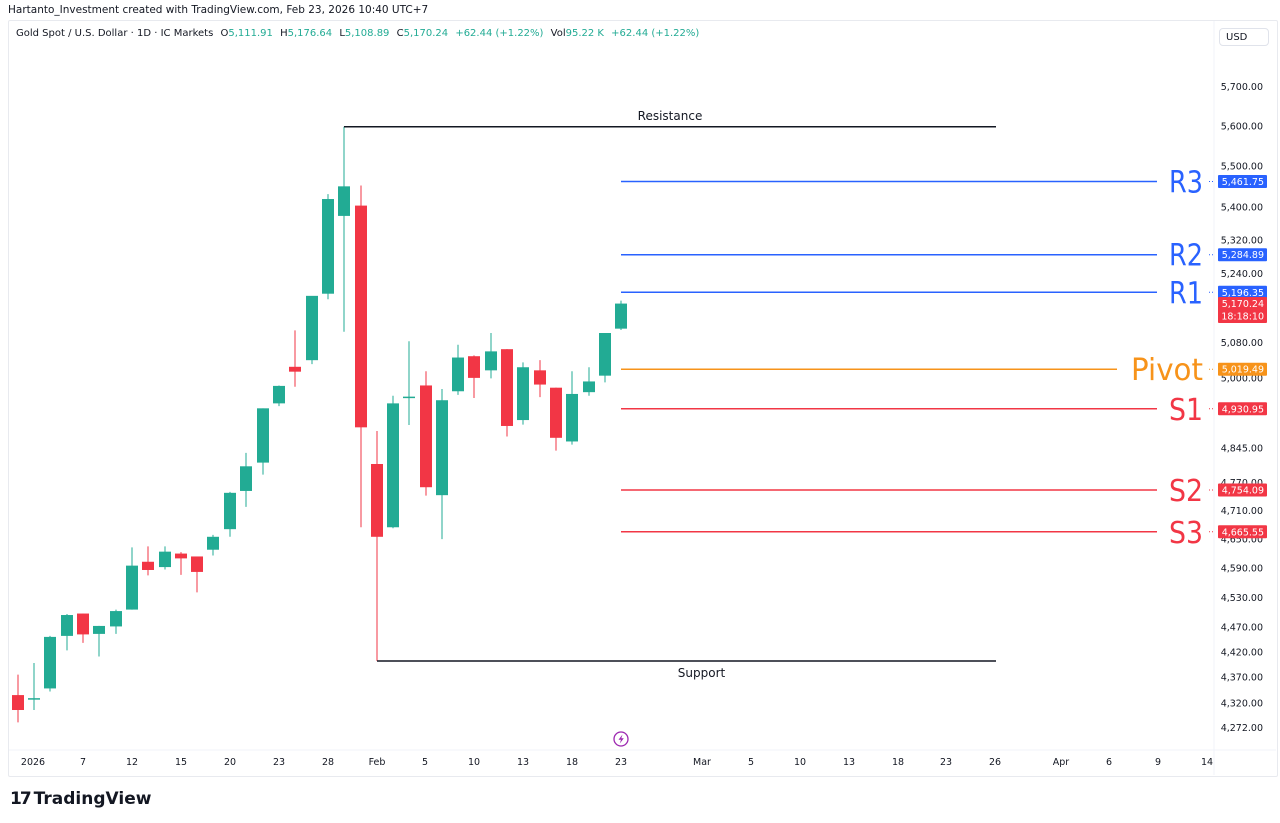  Describe the element at coordinates (1242, 378) in the screenshot. I see `price-tick-label: 5,000.00` at that location.